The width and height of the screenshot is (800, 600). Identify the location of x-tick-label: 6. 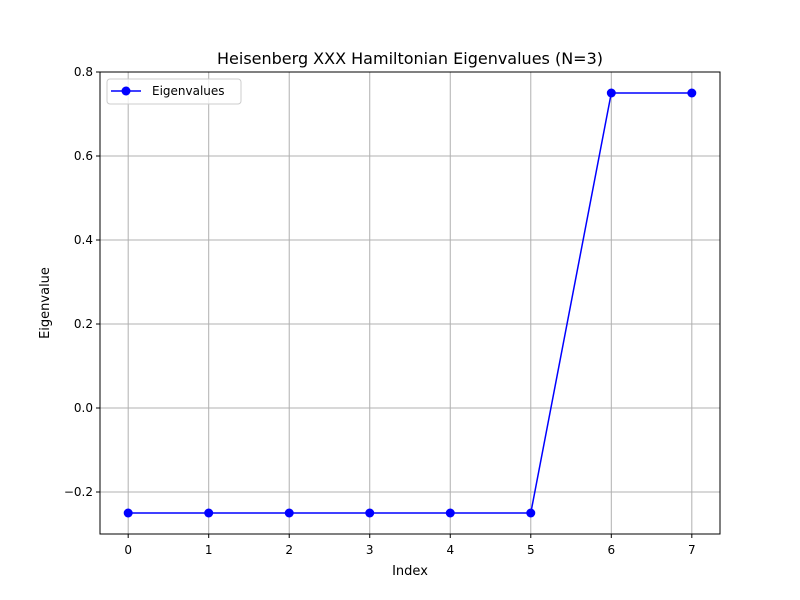
(611, 550).